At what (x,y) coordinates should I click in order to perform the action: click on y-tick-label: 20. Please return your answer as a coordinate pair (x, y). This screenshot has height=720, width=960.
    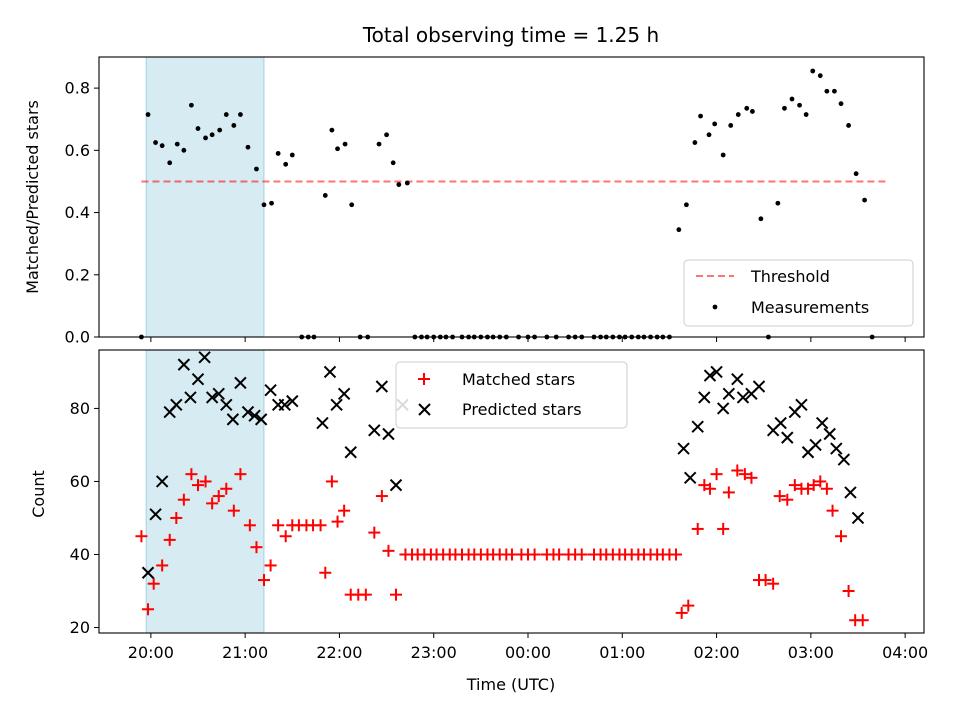
    Looking at the image, I should click on (80, 627).